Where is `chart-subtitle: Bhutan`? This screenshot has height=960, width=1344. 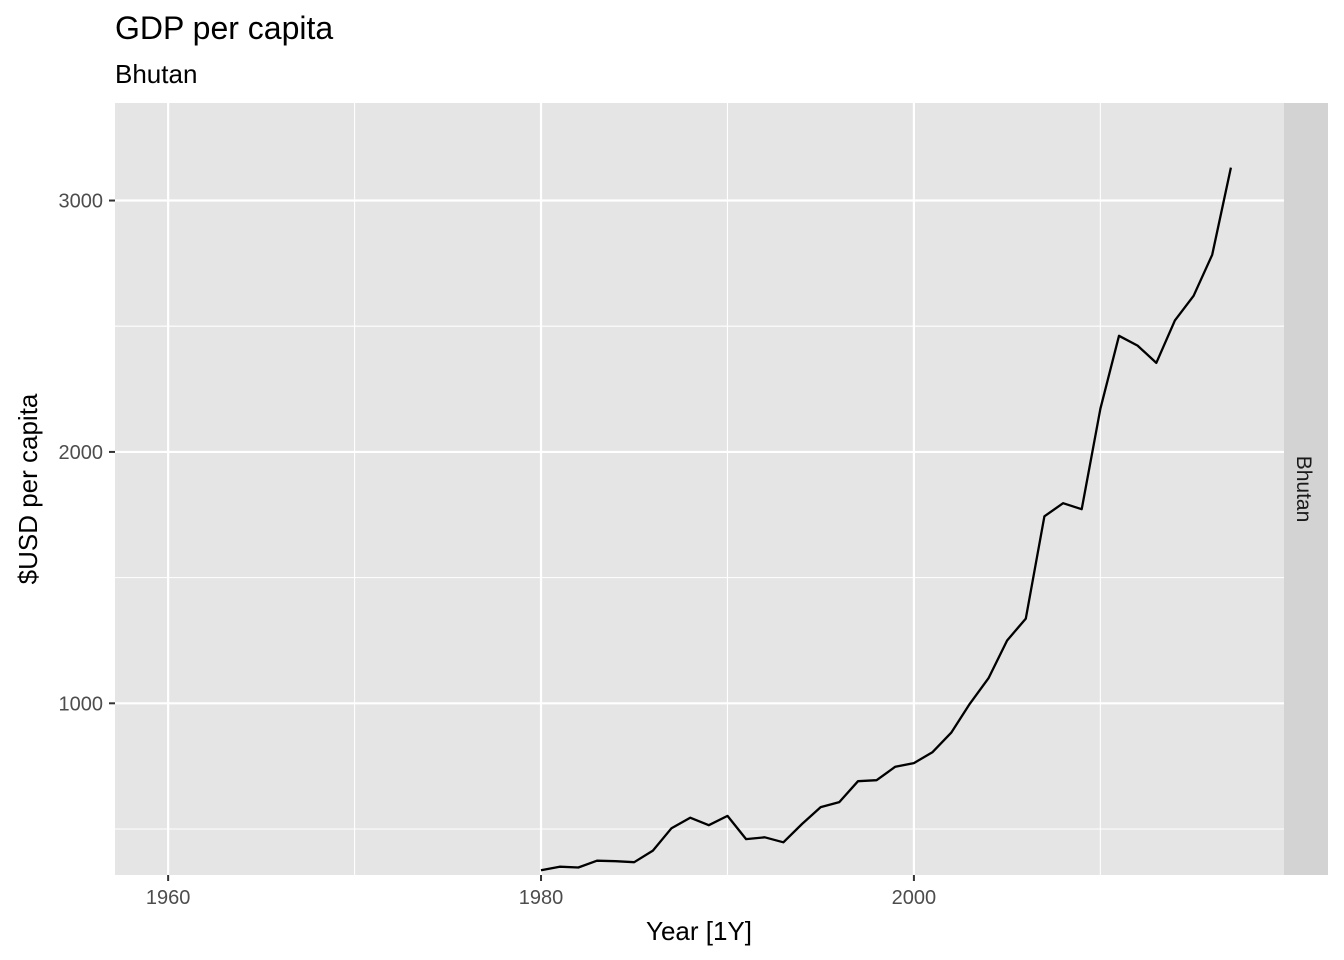
chart-subtitle: Bhutan is located at coordinates (156, 74).